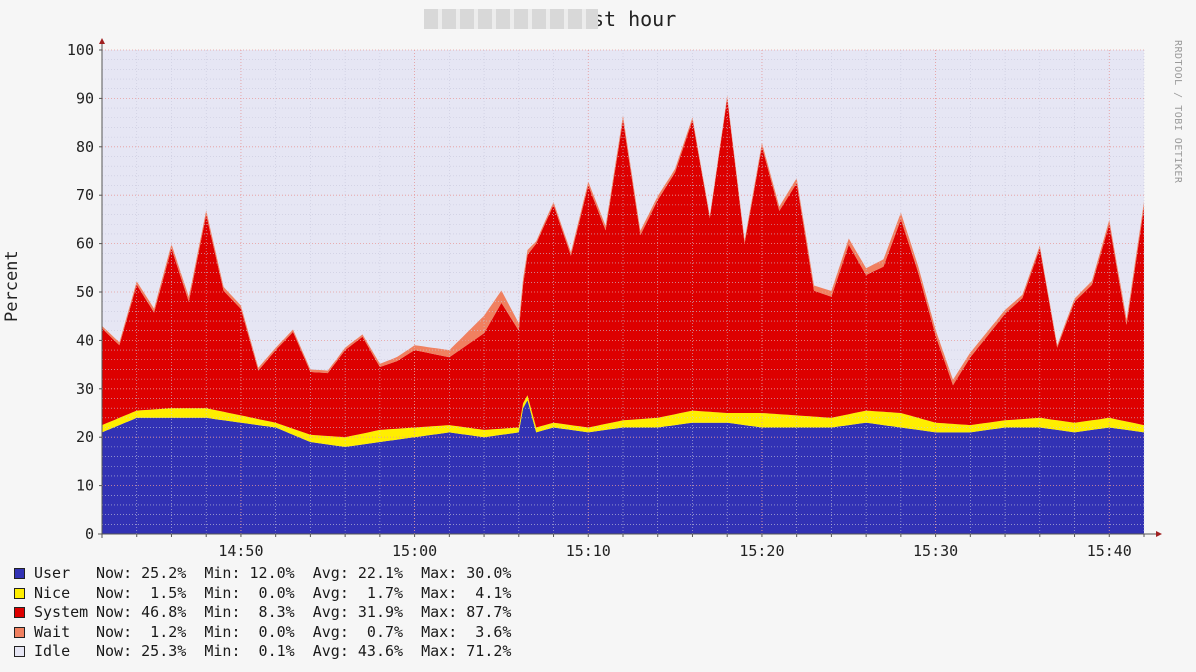 Image resolution: width=1196 pixels, height=672 pixels. Describe the element at coordinates (414, 551) in the screenshot. I see `x-tick-label: 15:00` at that location.